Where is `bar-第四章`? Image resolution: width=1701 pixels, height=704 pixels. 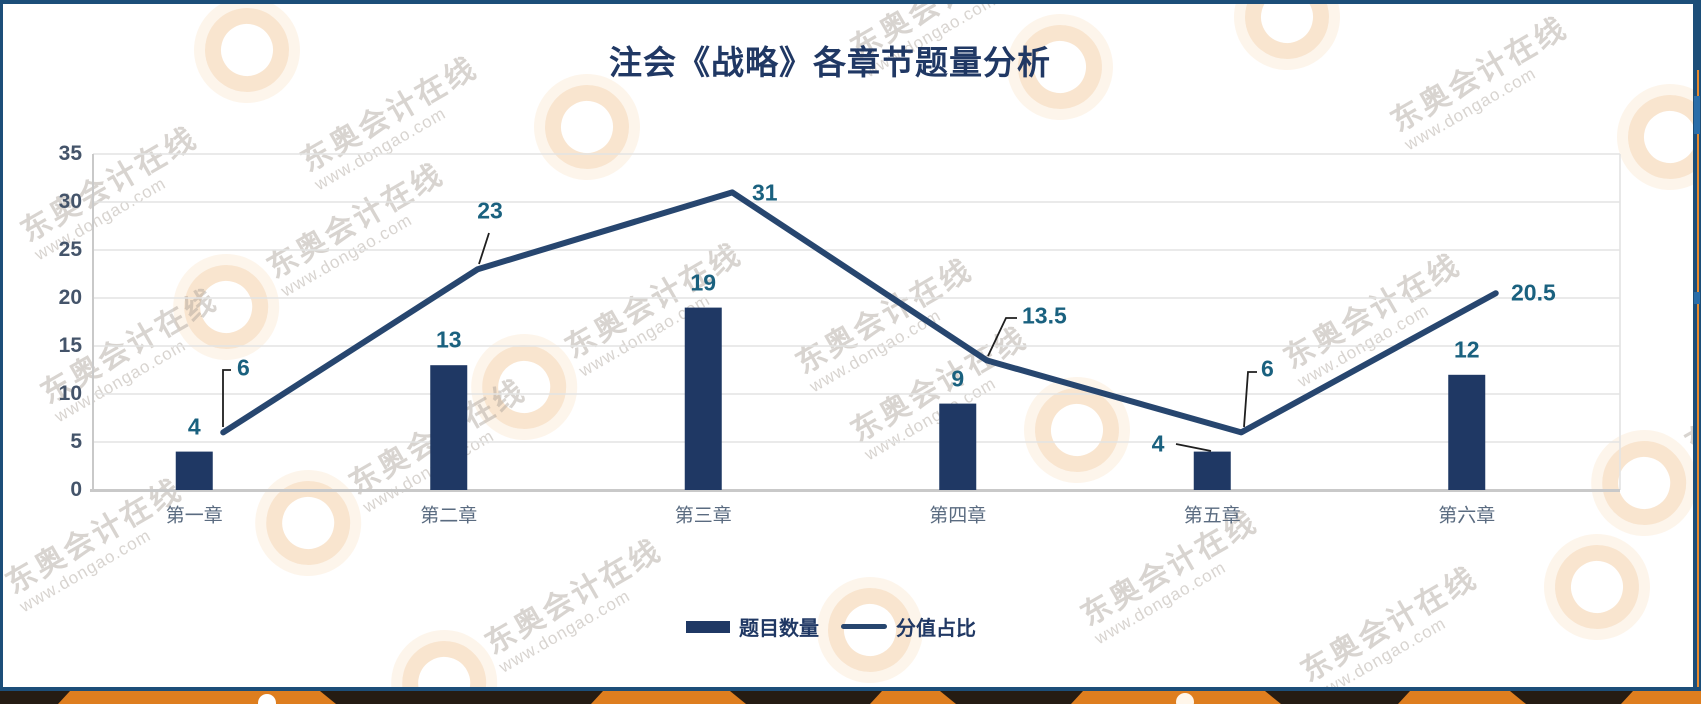 bar-第四章 is located at coordinates (958, 446).